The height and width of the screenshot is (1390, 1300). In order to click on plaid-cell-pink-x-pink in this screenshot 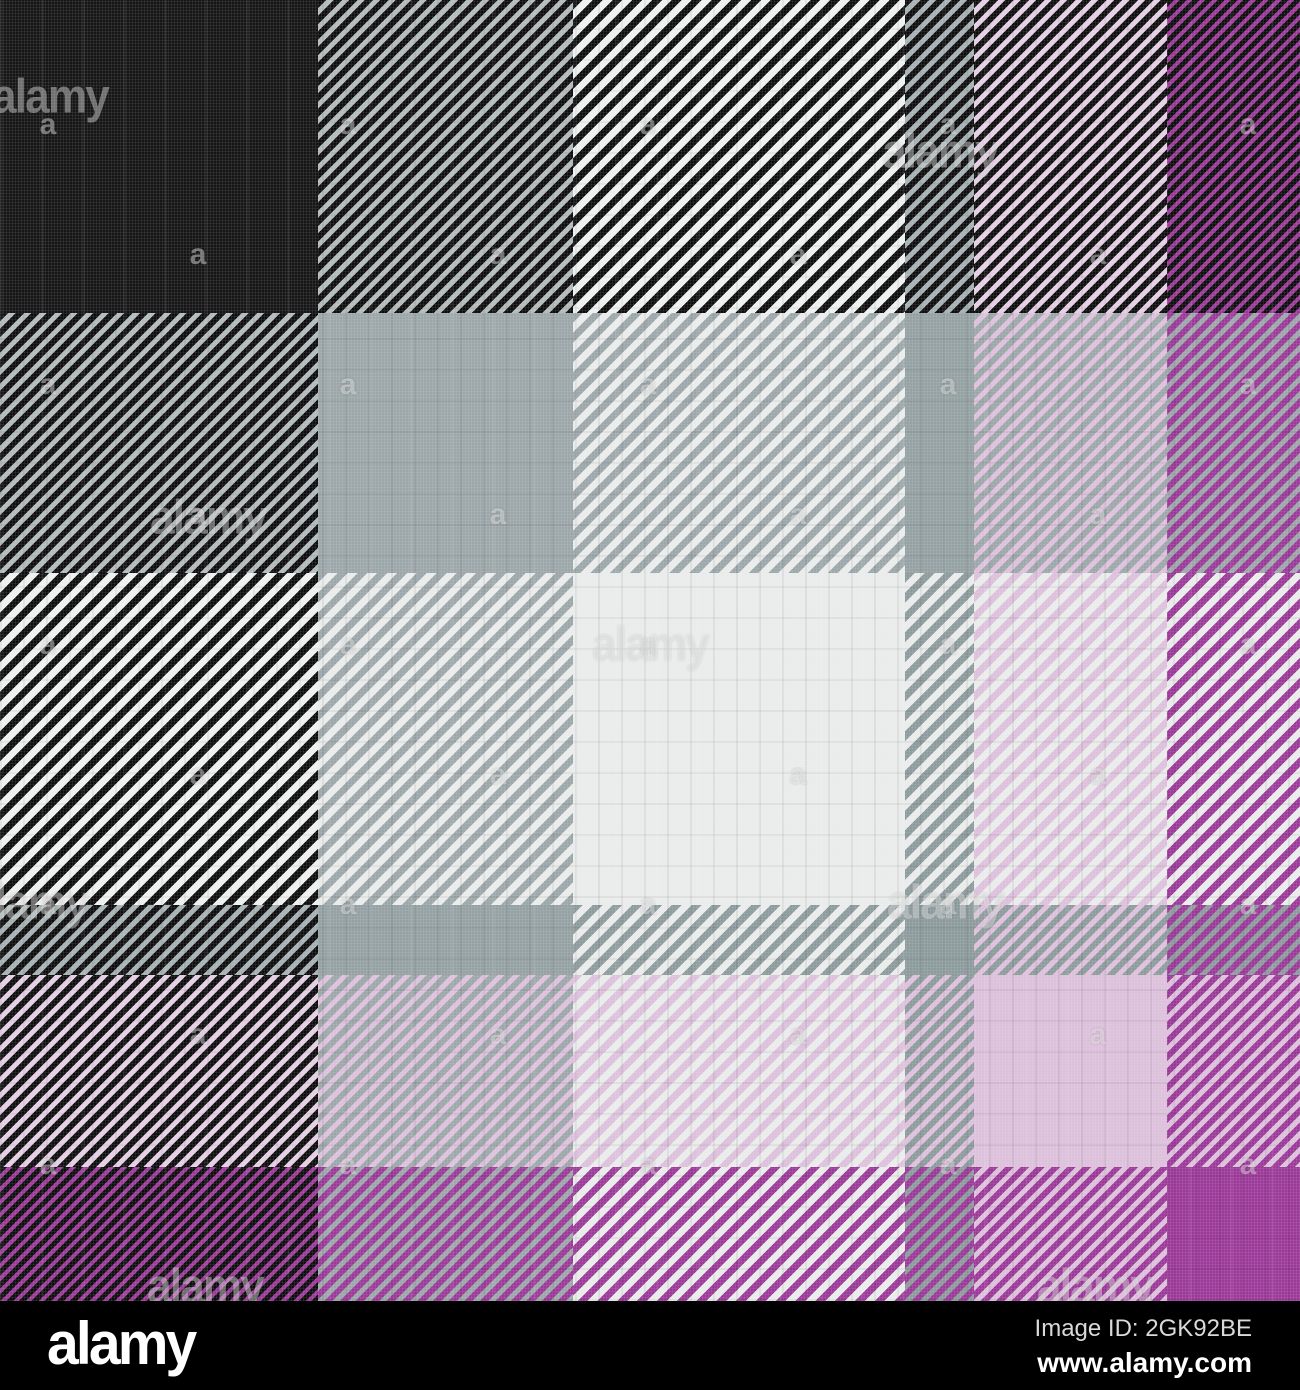, I will do `click(1070, 1071)`.